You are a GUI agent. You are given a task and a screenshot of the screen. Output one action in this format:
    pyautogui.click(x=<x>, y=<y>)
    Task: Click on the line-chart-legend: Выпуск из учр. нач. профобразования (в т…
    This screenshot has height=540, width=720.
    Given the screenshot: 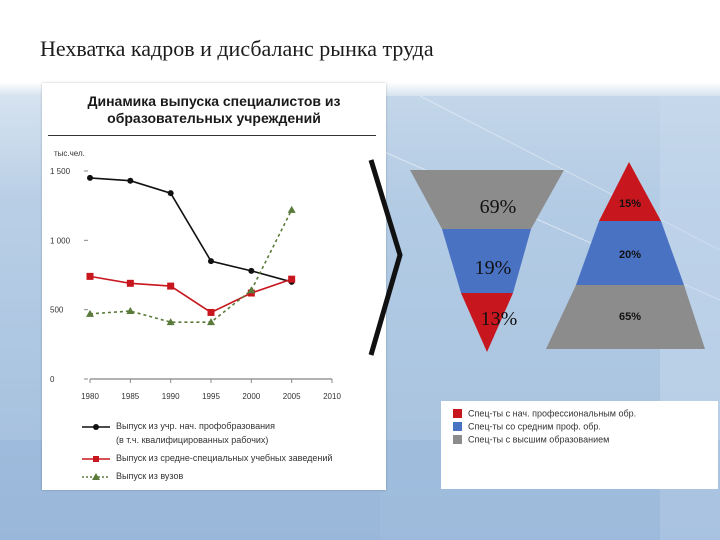 What is the action you would take?
    pyautogui.click(x=232, y=453)
    